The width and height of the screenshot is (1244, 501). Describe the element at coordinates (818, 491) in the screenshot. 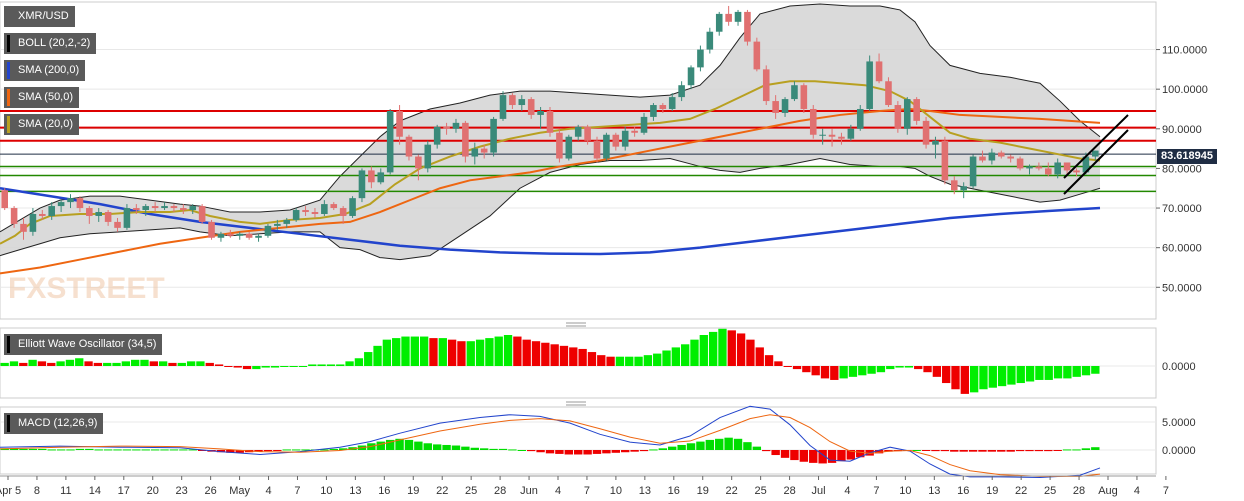

I see `x-tick-label: Jul` at that location.